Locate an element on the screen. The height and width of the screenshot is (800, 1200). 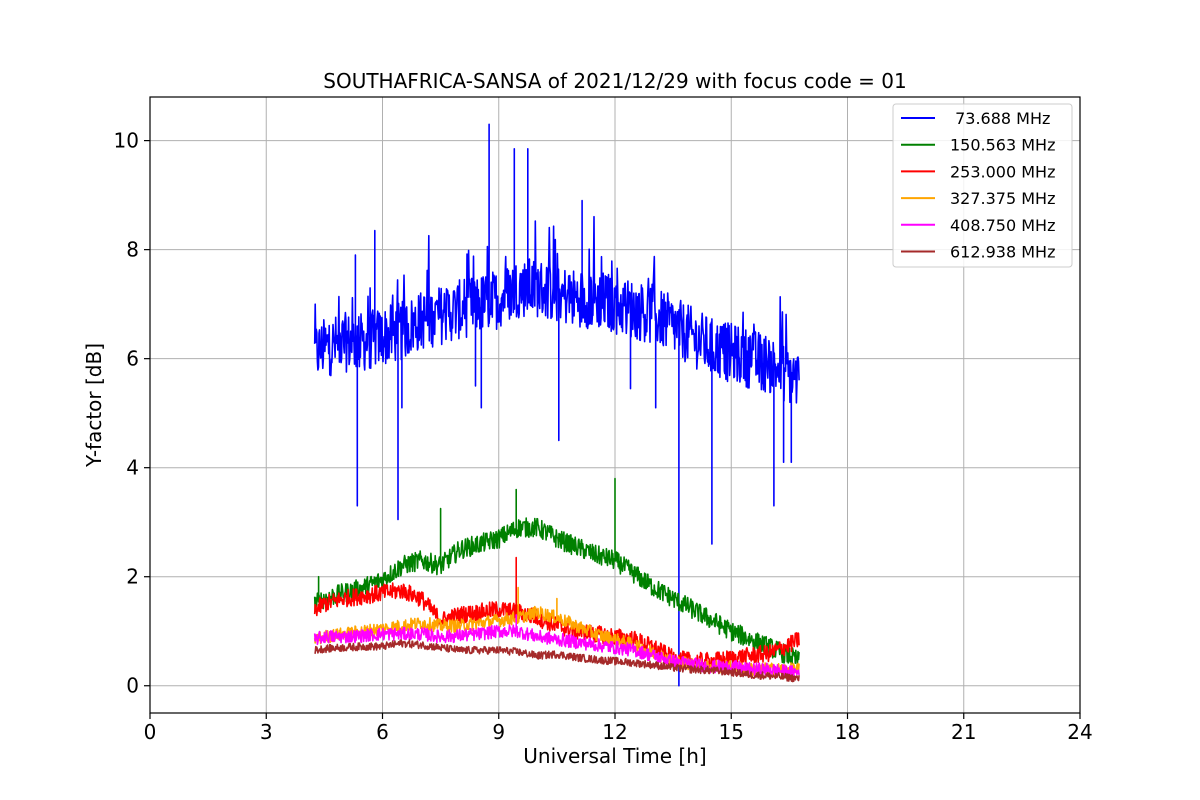
series-line-150-563-mhz is located at coordinates (556, 571).